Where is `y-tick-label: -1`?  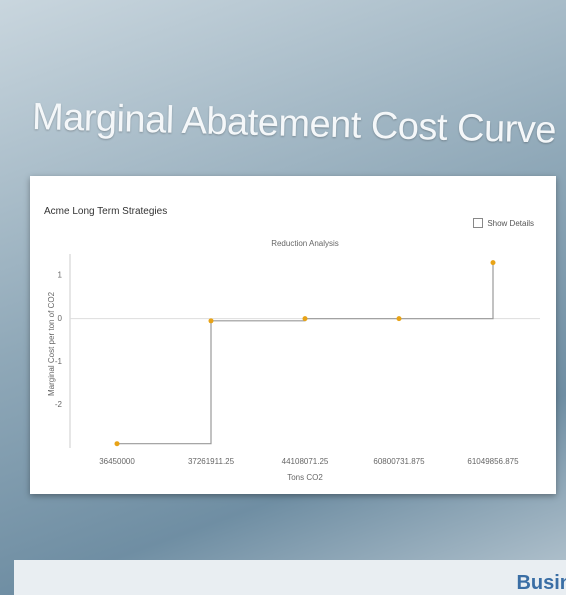
y-tick-label: -1 is located at coordinates (59, 361).